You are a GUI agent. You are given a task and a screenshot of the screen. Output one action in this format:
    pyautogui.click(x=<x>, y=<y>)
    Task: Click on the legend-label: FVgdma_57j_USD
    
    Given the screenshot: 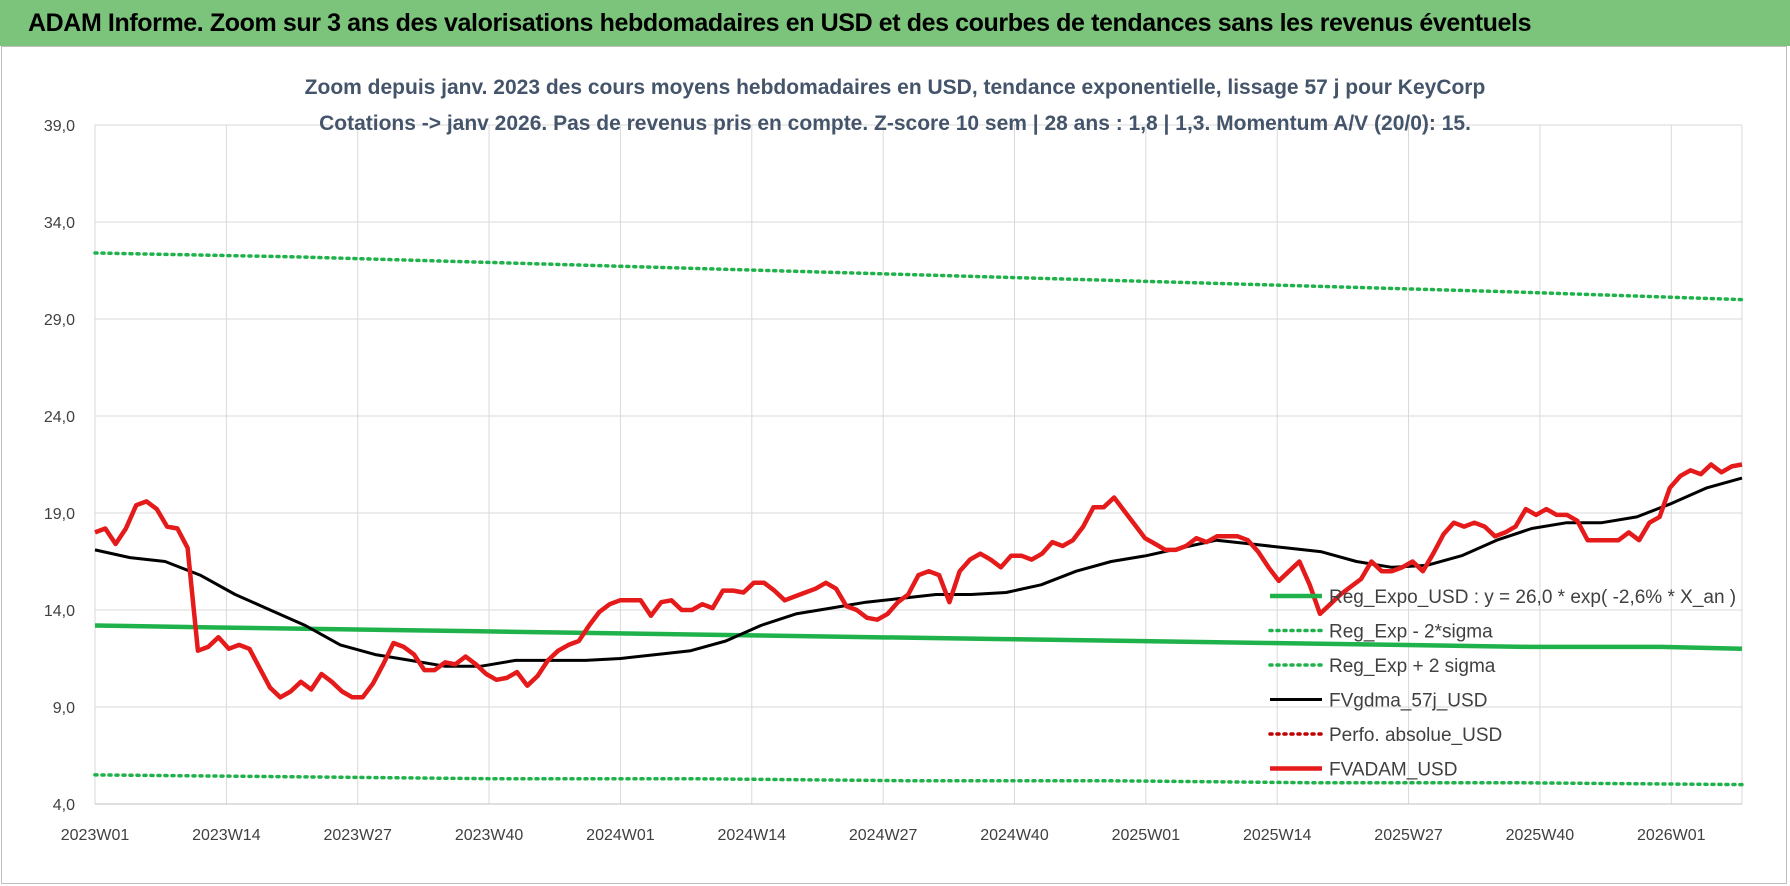 What is the action you would take?
    pyautogui.click(x=1408, y=701)
    